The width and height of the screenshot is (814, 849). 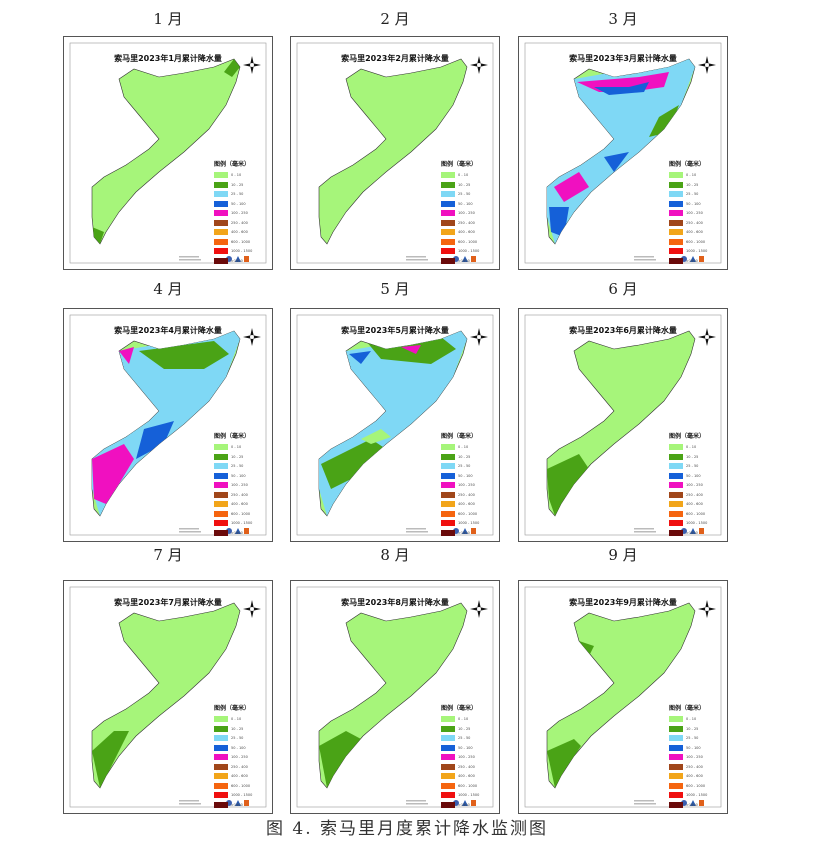 What do you see at coordinates (395, 19) in the screenshot?
I see `month-label: 2 月` at bounding box center [395, 19].